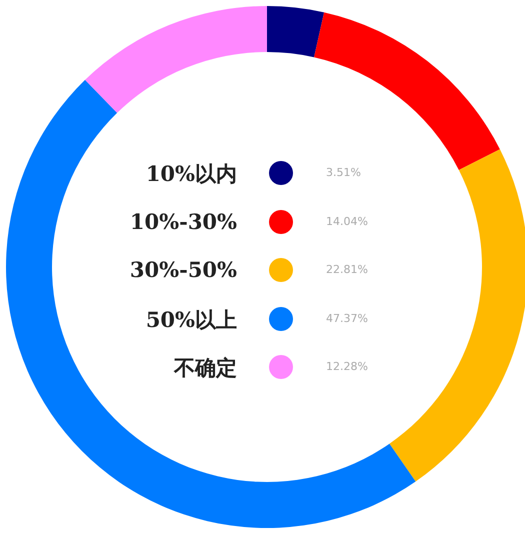 This screenshot has height=540, width=525. What do you see at coordinates (205, 368) in the screenshot?
I see `legend-label: 不确定` at bounding box center [205, 368].